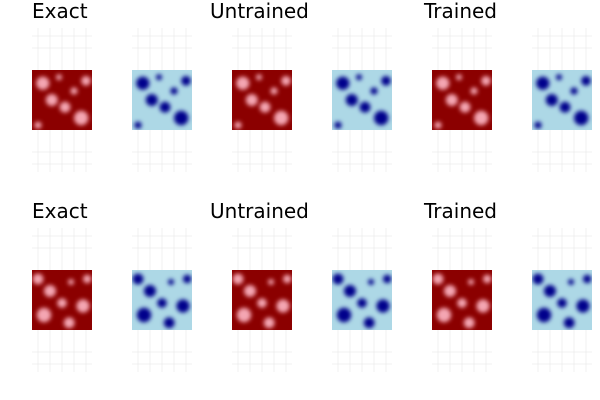 Image resolution: width=600 pixels, height=400 pixels. I want to click on panel-title-trained-row2: Trained, so click(460, 211).